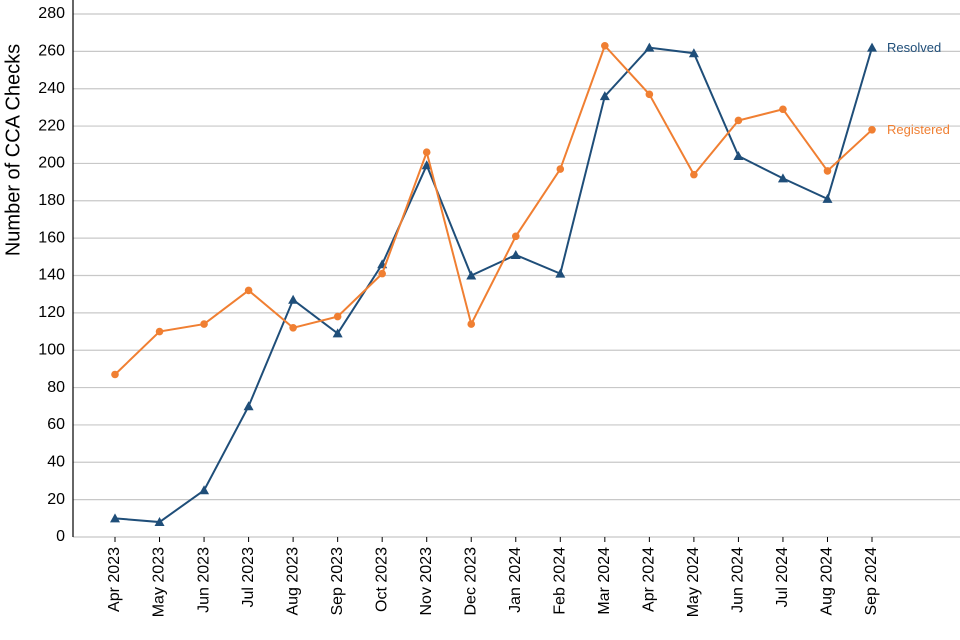  I want to click on x-tick-label: Jun 2024, so click(738, 580).